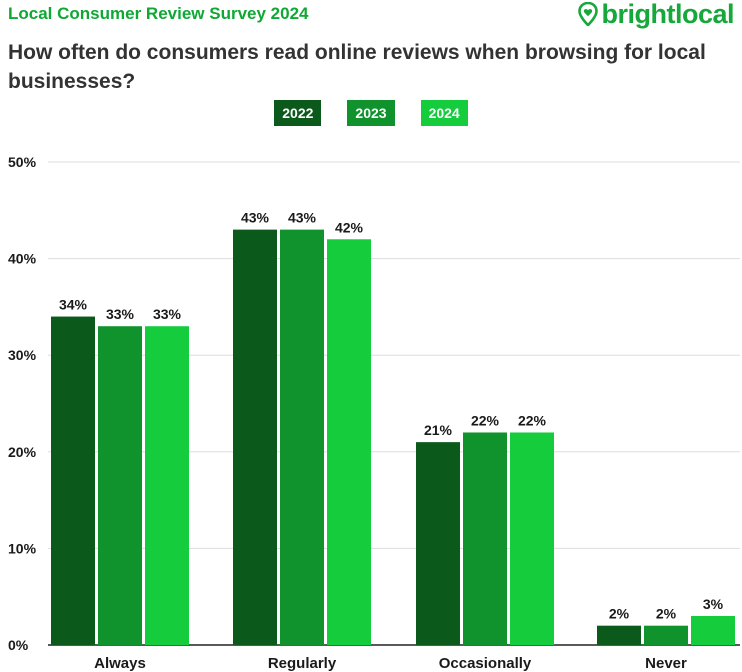 The image size is (742, 672). I want to click on y-tick-label-50: 50%, so click(22, 162).